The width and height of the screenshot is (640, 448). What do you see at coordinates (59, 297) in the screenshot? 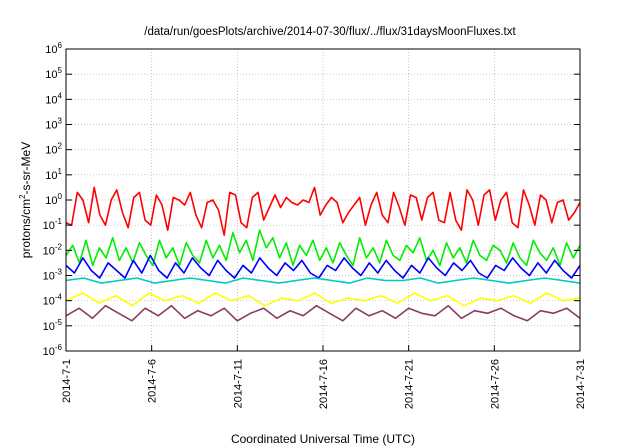
I see `y-tick-label-exponent: -4` at bounding box center [59, 297].